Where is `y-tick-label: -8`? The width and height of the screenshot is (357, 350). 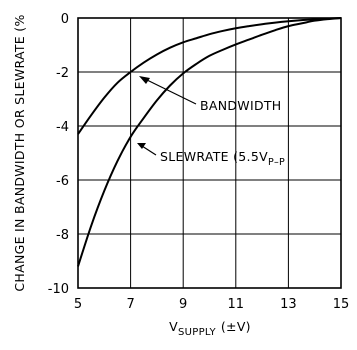 y-tick-label: -8 is located at coordinates (62, 235).